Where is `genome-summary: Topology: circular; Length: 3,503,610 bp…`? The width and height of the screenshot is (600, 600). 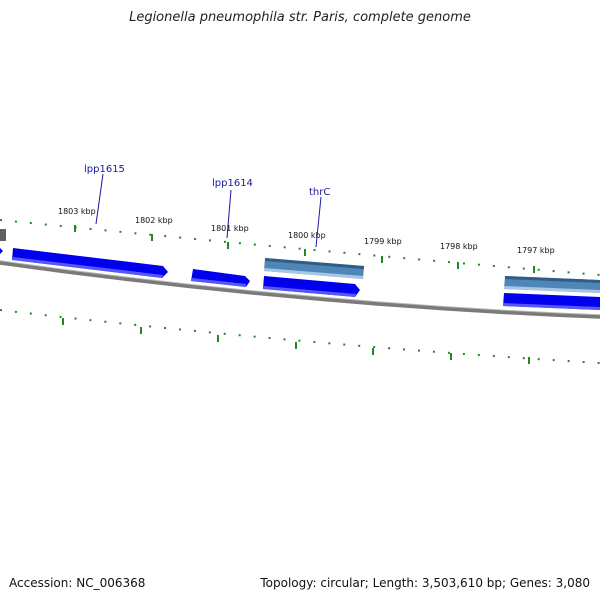
genome-summary: Topology: circular; Length: 3,503,610 bp… is located at coordinates (425, 583).